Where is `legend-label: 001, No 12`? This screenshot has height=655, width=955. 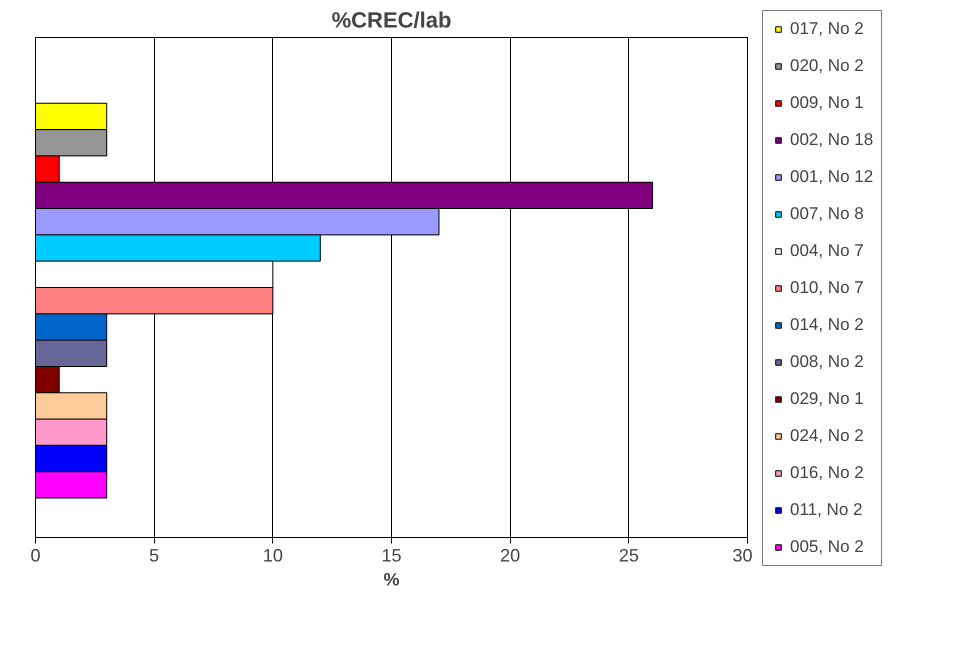 legend-label: 001, No 12 is located at coordinates (832, 177).